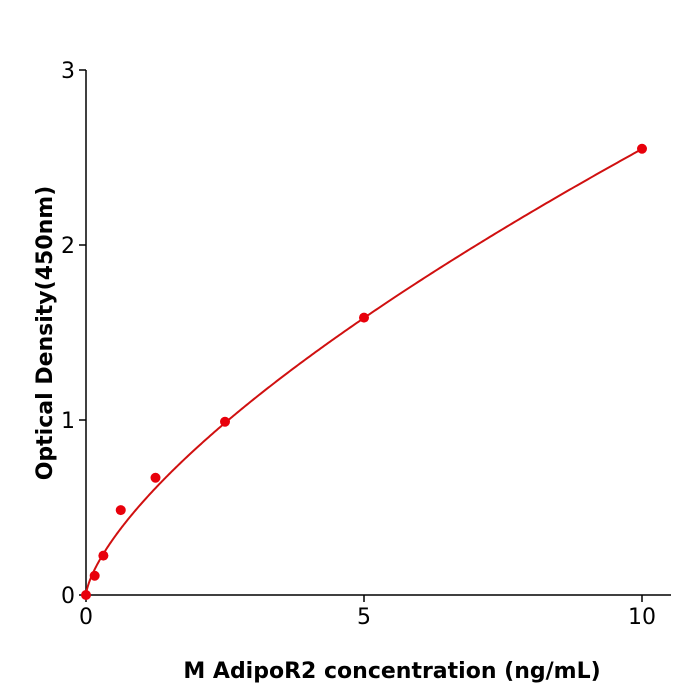  Describe the element at coordinates (45, 333) in the screenshot. I see `y-axis-label: Optical Density(450nm)` at that location.